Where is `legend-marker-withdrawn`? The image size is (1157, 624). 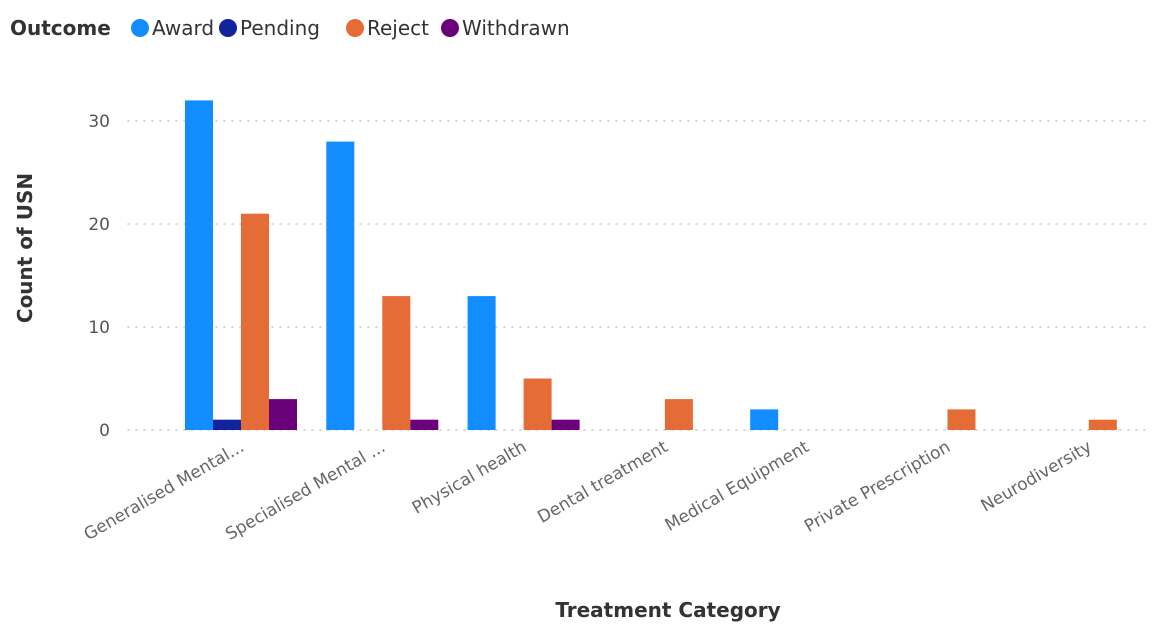 legend-marker-withdrawn is located at coordinates (450, 28).